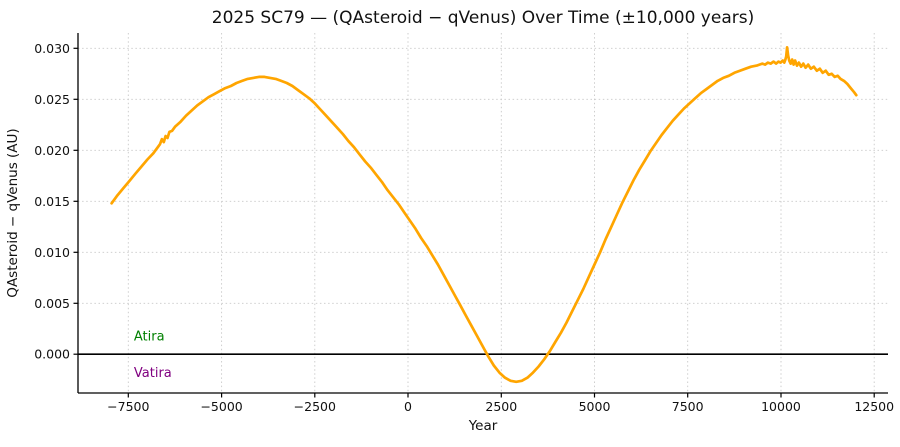 The height and width of the screenshot is (447, 900). Describe the element at coordinates (149, 336) in the screenshot. I see `annotation-atira: Atira` at that location.